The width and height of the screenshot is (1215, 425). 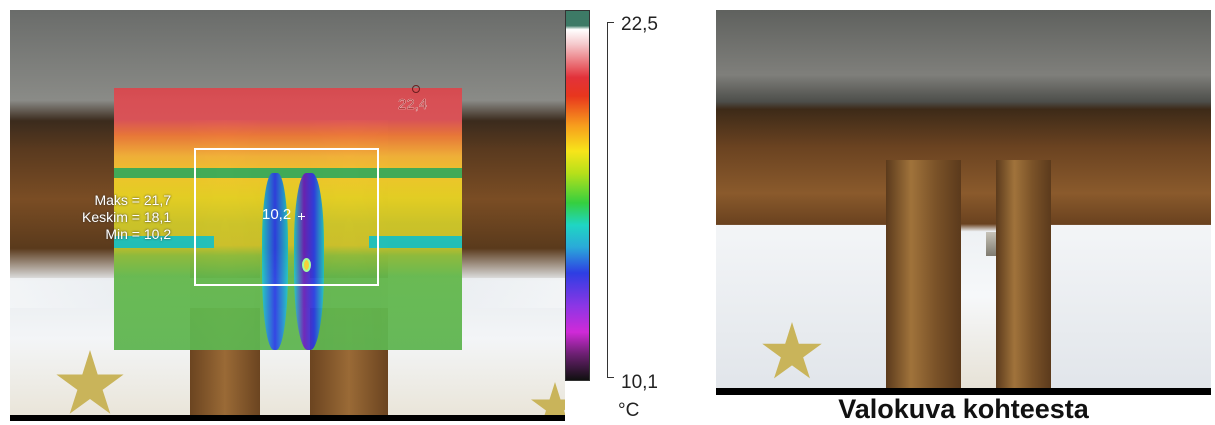 I want to click on scale-bracket, so click(x=610, y=200).